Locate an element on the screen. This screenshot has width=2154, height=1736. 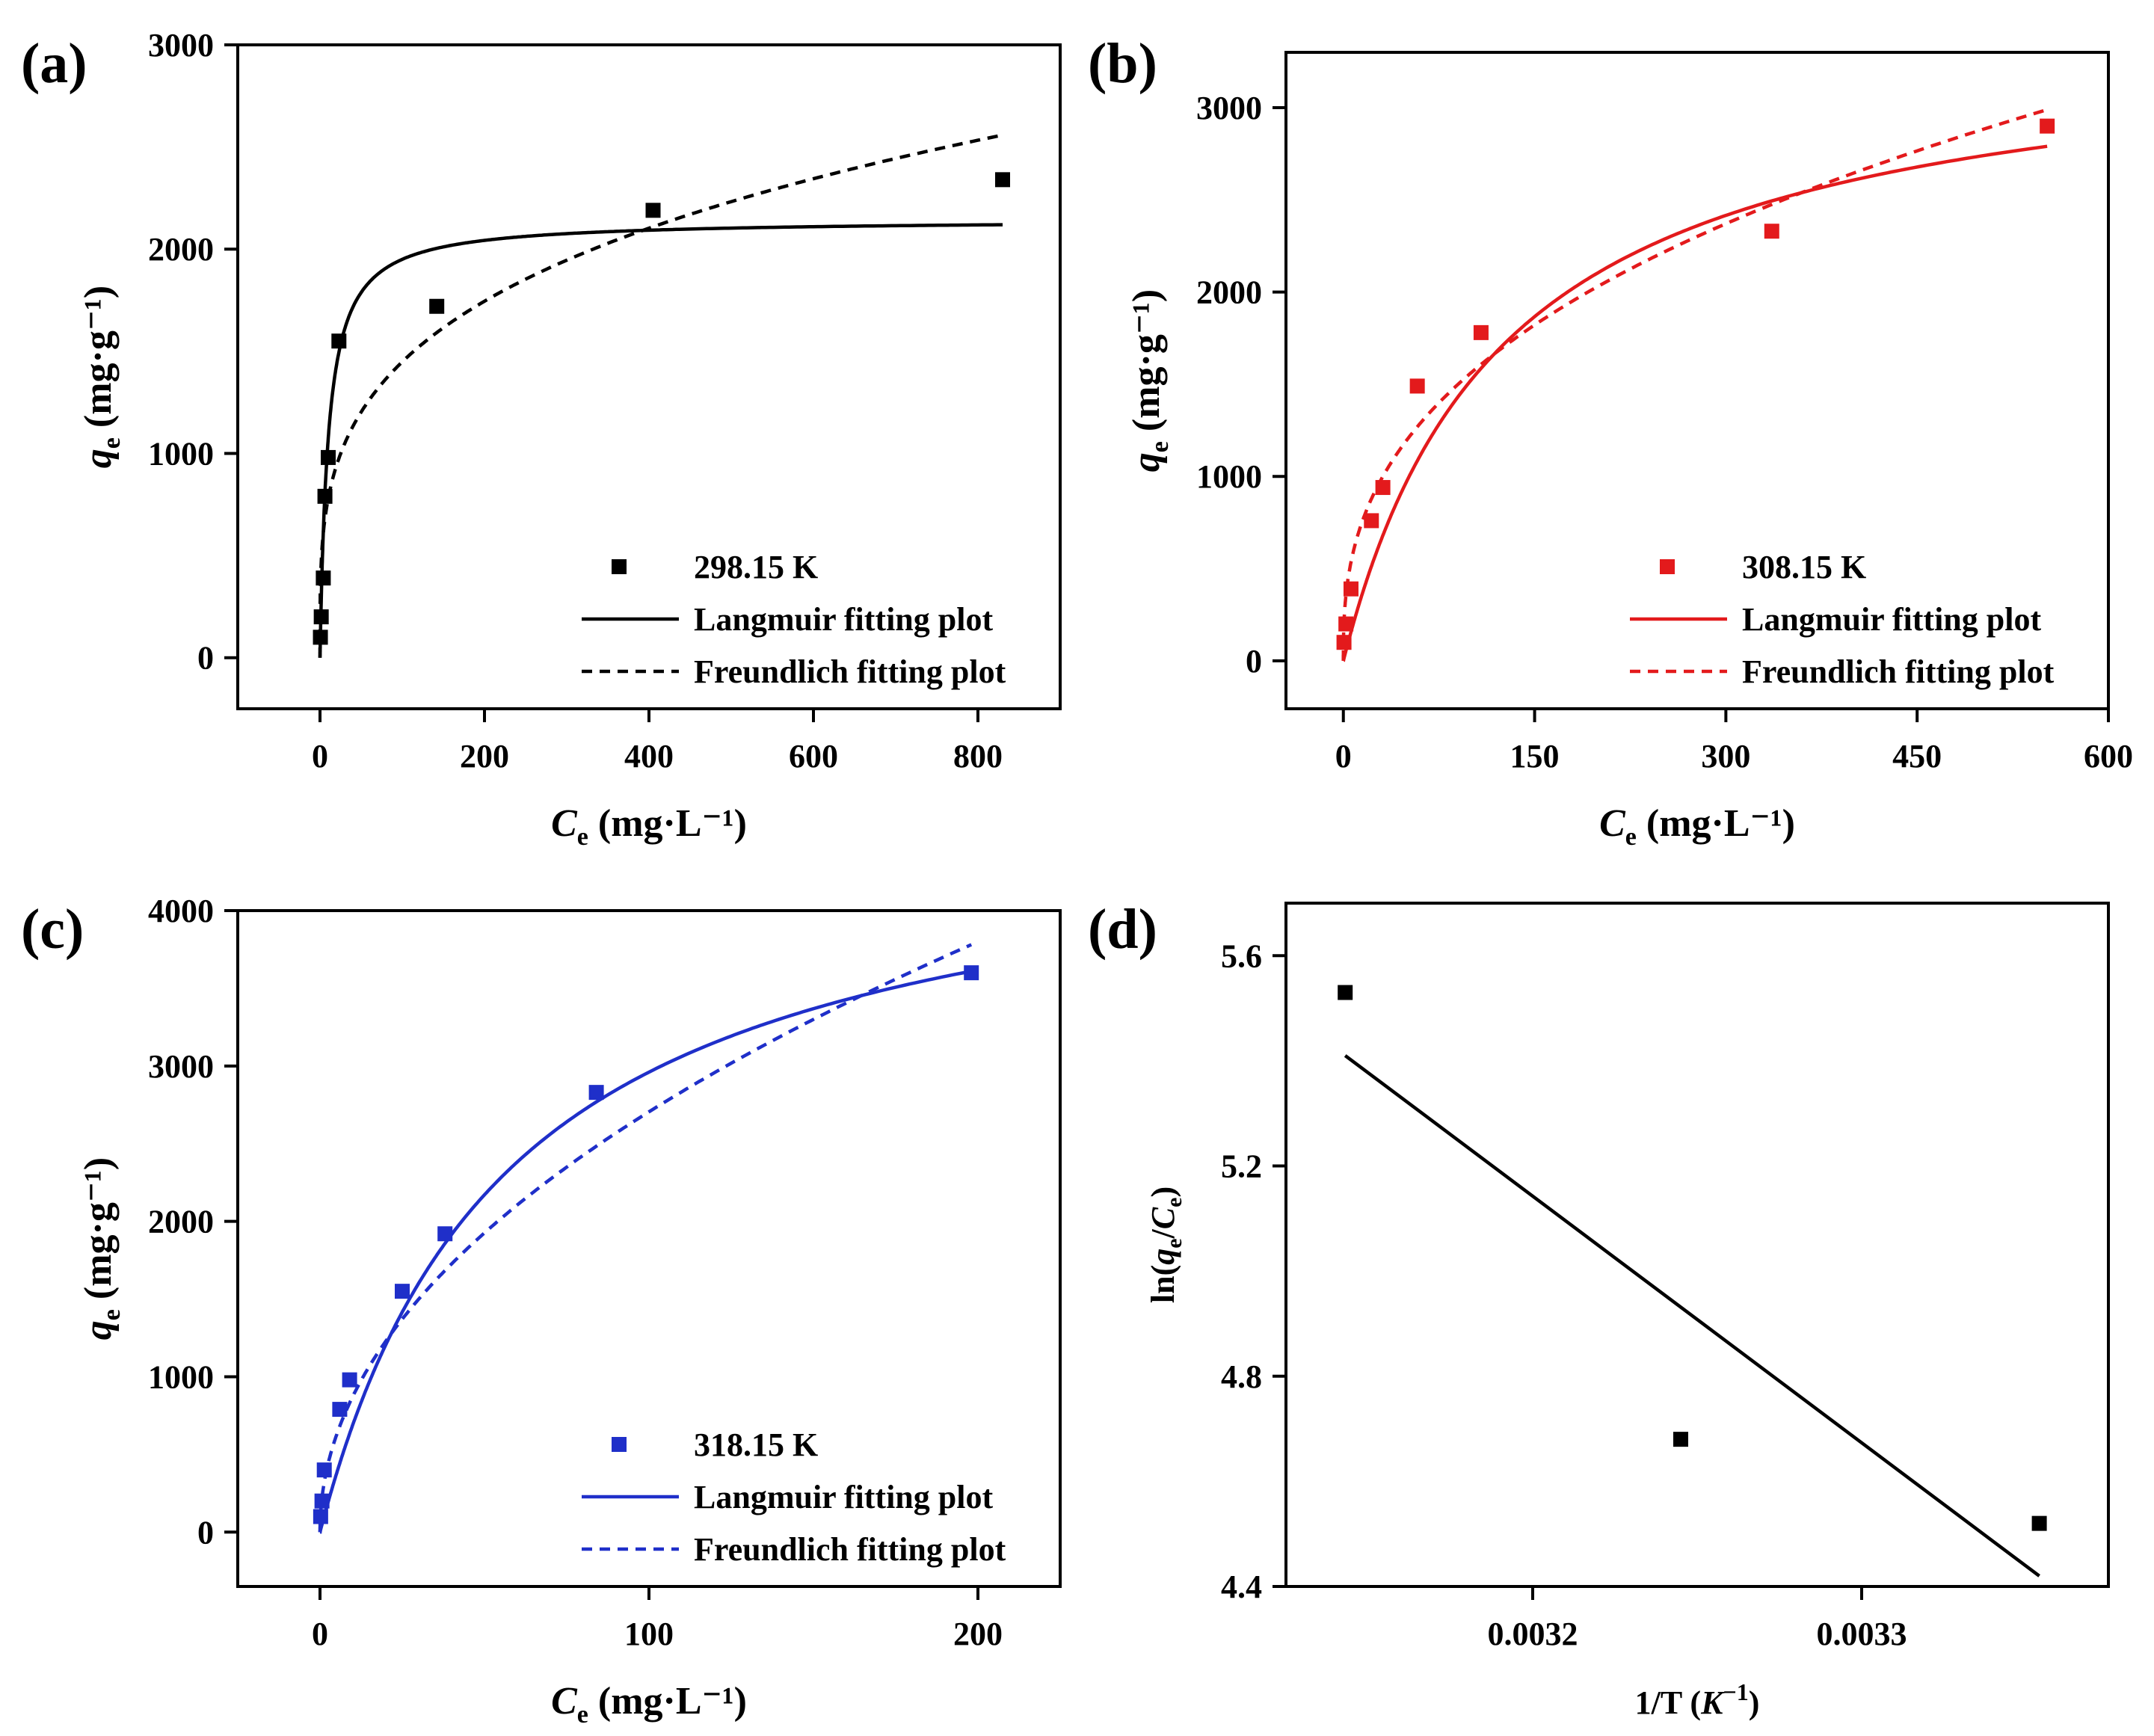
x-tick-label: 150 is located at coordinates (1535, 756).